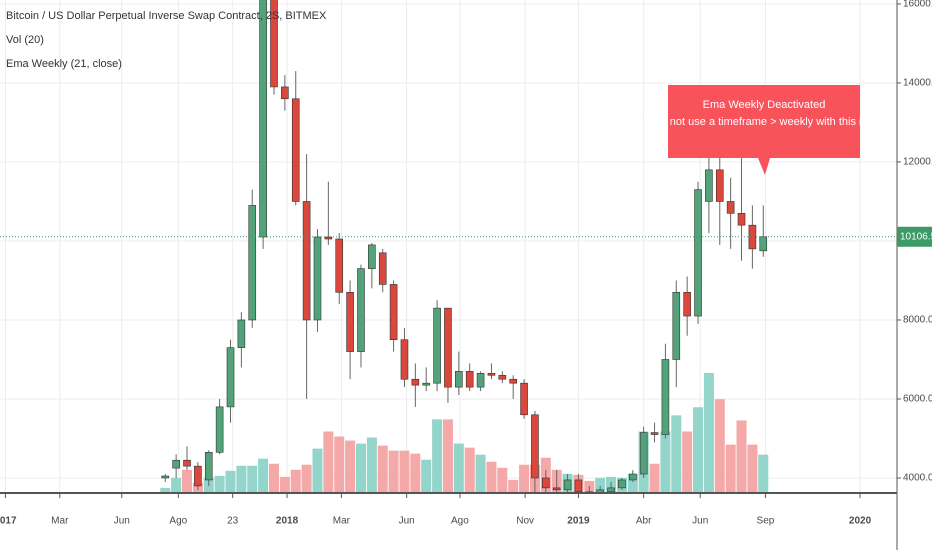  I want to click on annotation-title: Ema Weekly Deactivated, so click(764, 105).